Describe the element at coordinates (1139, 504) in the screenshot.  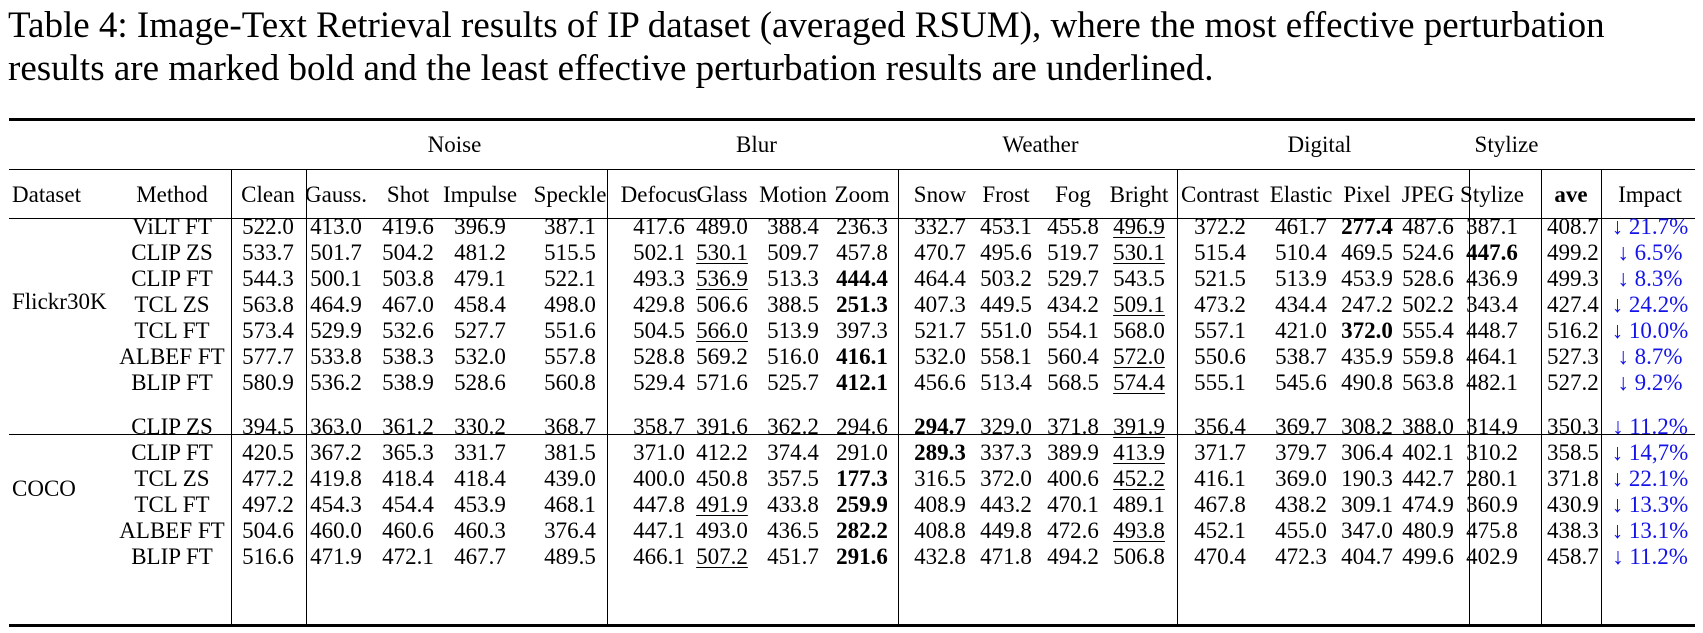
I see `value-cell: 489.1` at that location.